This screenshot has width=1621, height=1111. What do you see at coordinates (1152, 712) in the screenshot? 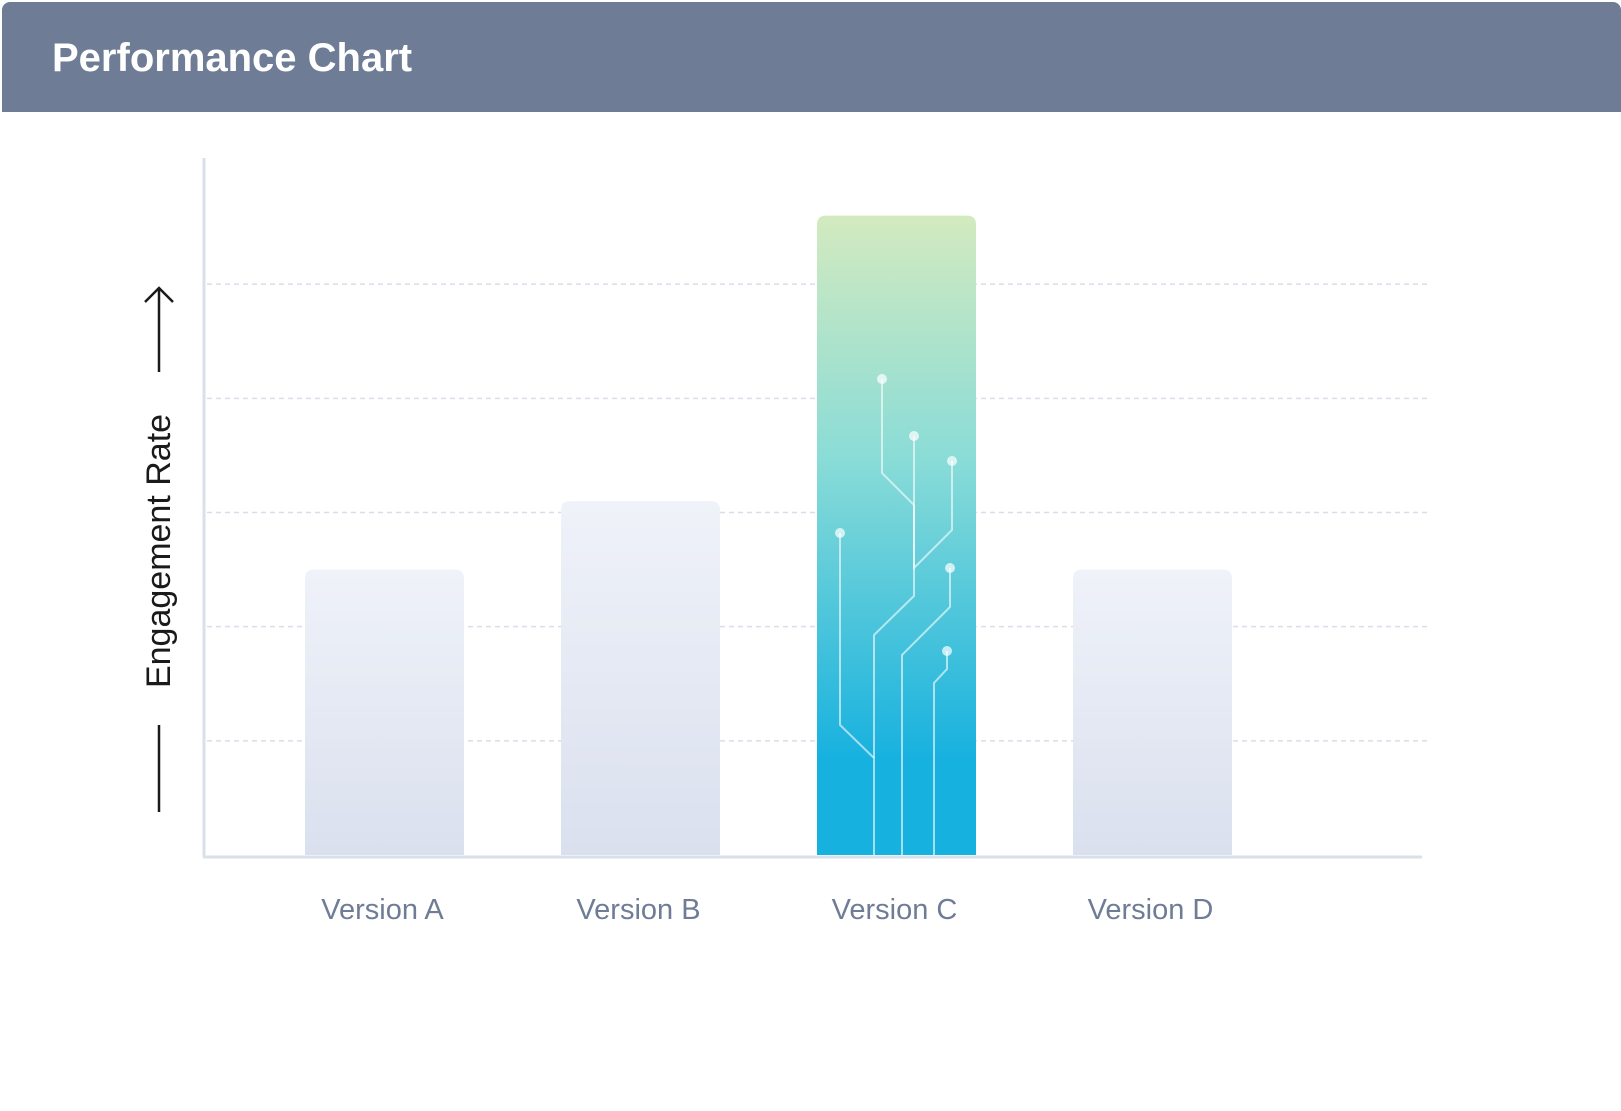
I see `bar-version-d` at bounding box center [1152, 712].